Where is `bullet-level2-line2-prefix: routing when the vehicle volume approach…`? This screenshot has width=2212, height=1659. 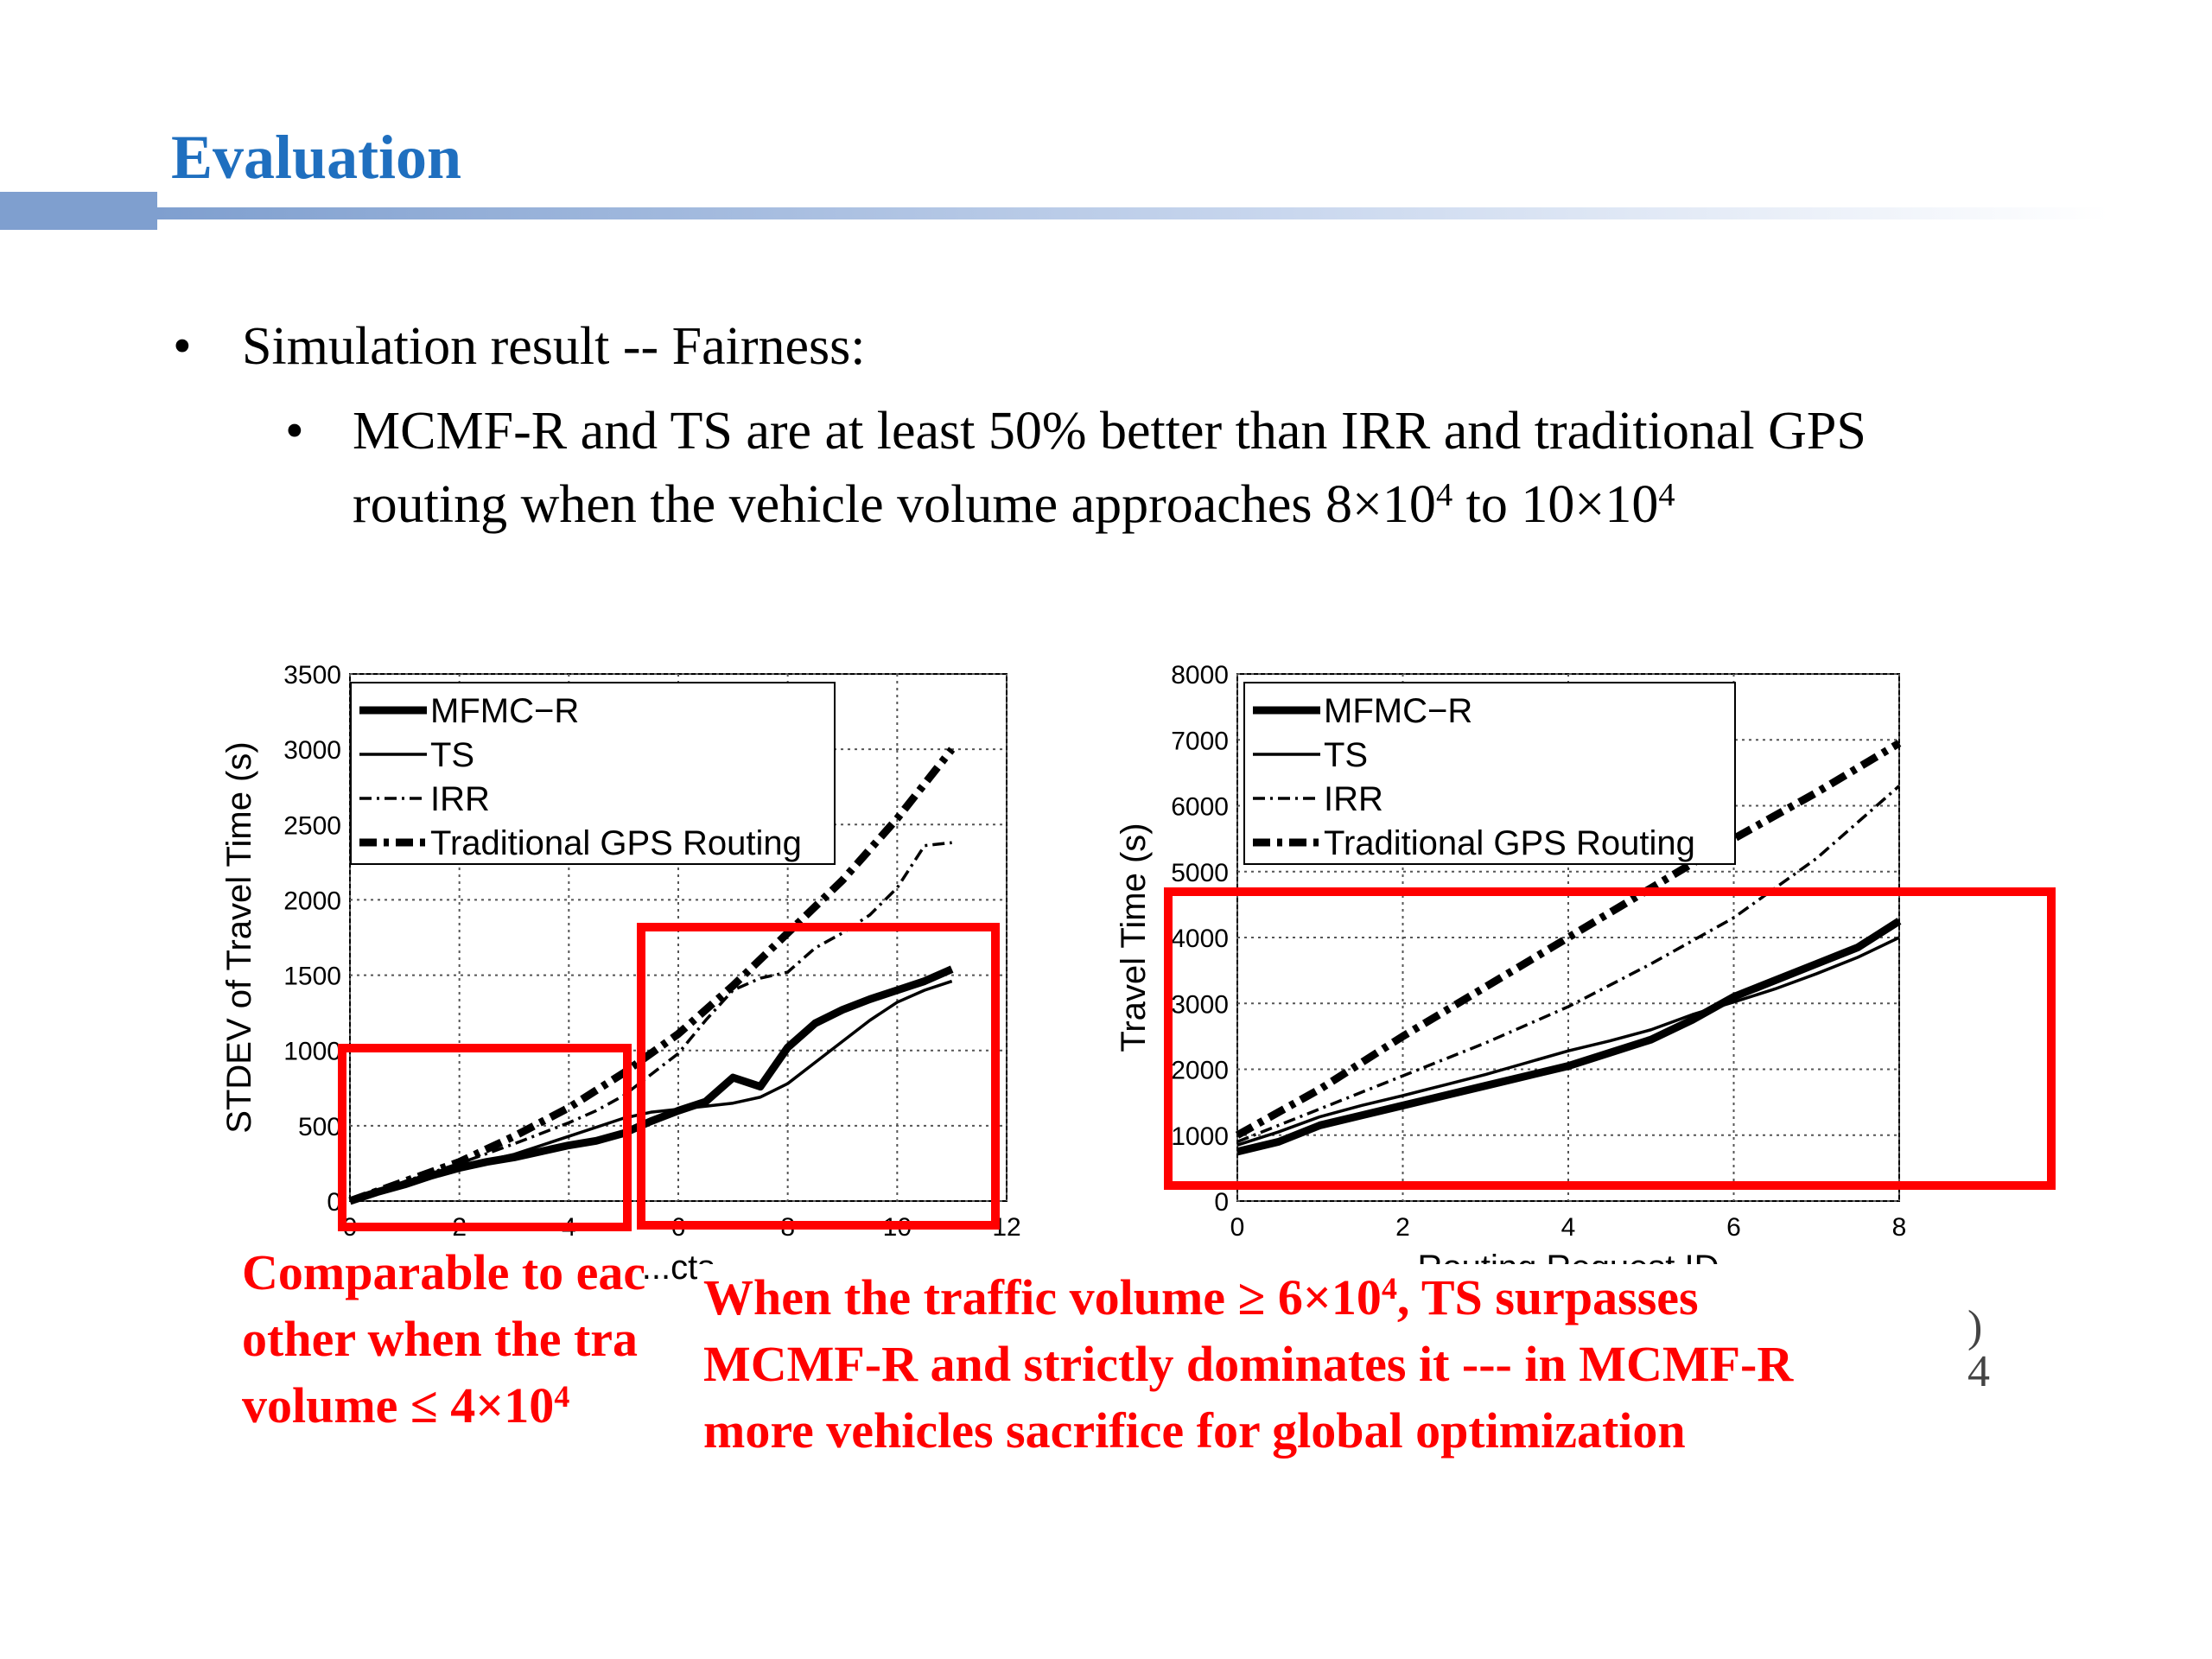
bullet-level2-line2-prefix: routing when the vehicle volume approach… is located at coordinates (894, 504).